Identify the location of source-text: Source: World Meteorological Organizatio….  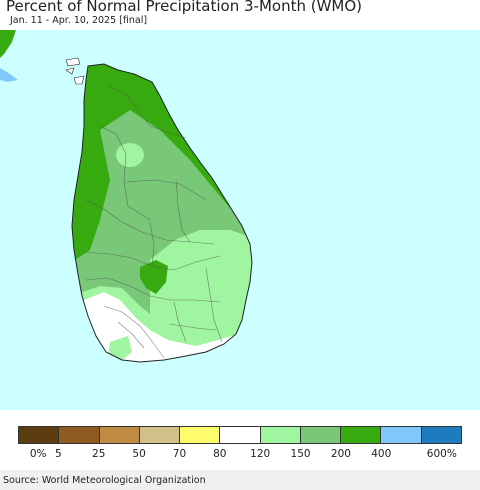
(104, 480).